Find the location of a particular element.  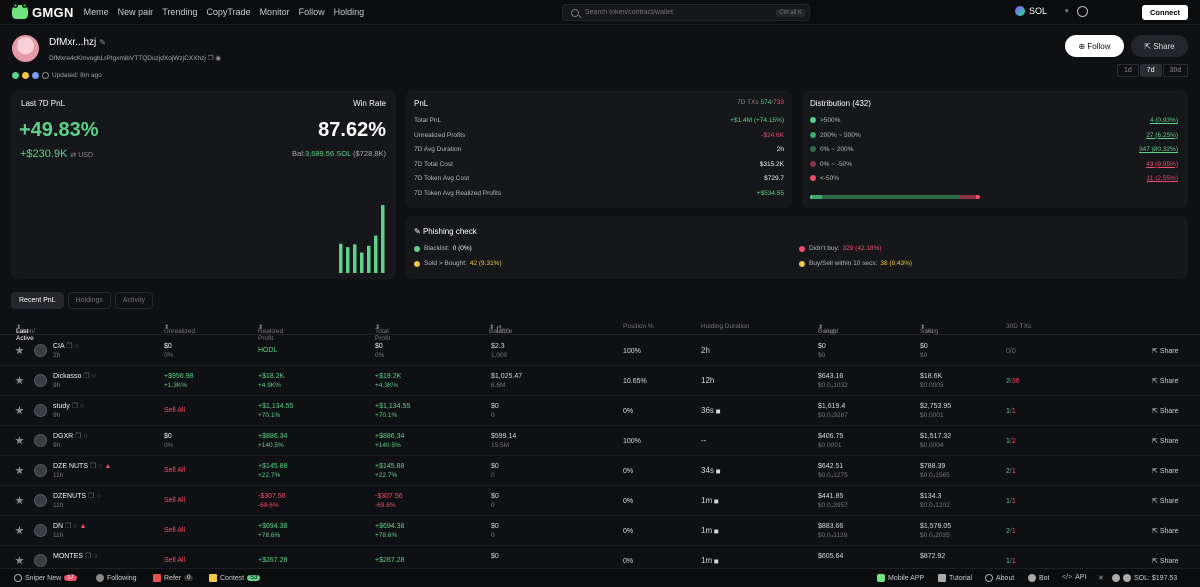

period-1d: 1d is located at coordinates (1128, 70).